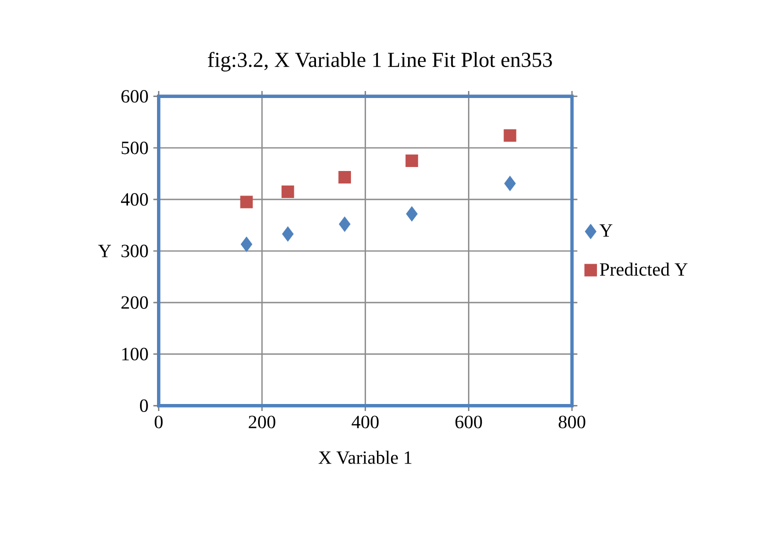 Image resolution: width=775 pixels, height=535 pixels. I want to click on x-tick-label: 0, so click(158, 422).